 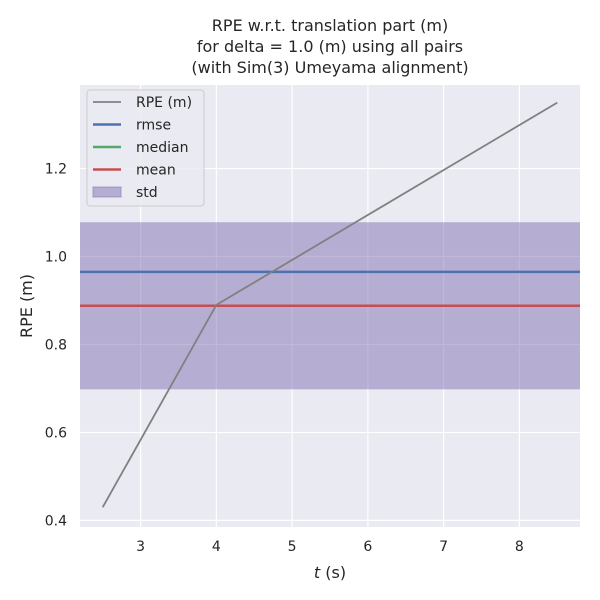 I want to click on legend-swatch-std, so click(x=107, y=192).